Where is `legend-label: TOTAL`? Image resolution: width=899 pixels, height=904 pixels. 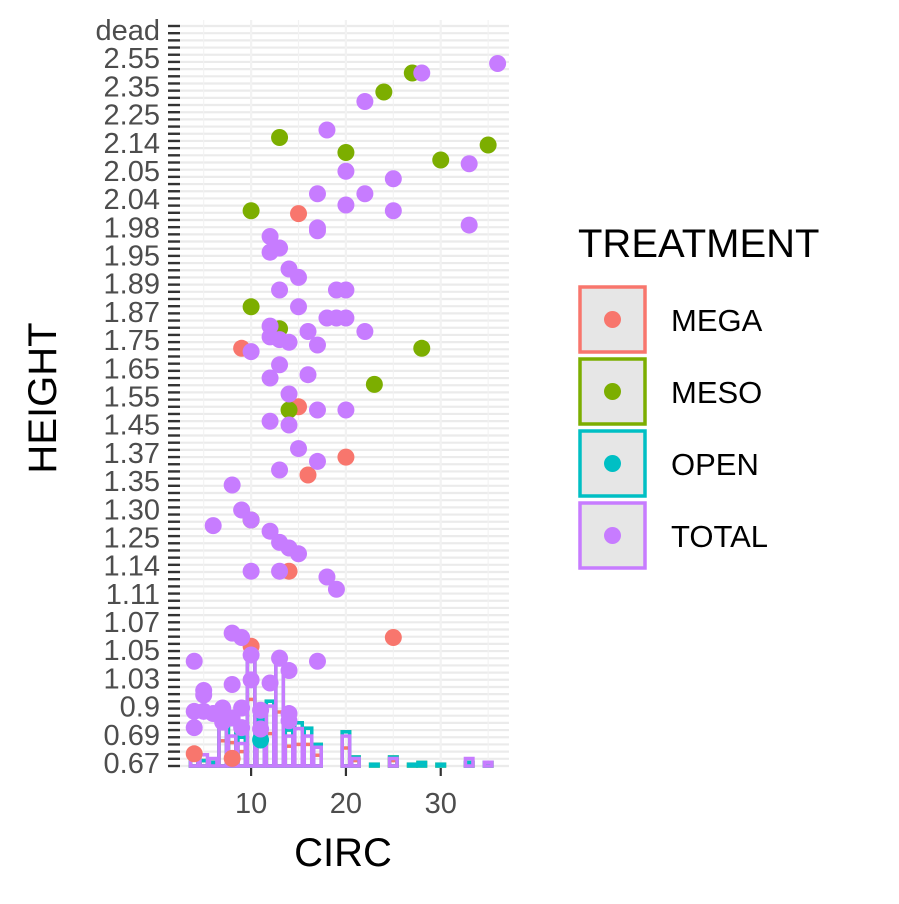 legend-label: TOTAL is located at coordinates (719, 536).